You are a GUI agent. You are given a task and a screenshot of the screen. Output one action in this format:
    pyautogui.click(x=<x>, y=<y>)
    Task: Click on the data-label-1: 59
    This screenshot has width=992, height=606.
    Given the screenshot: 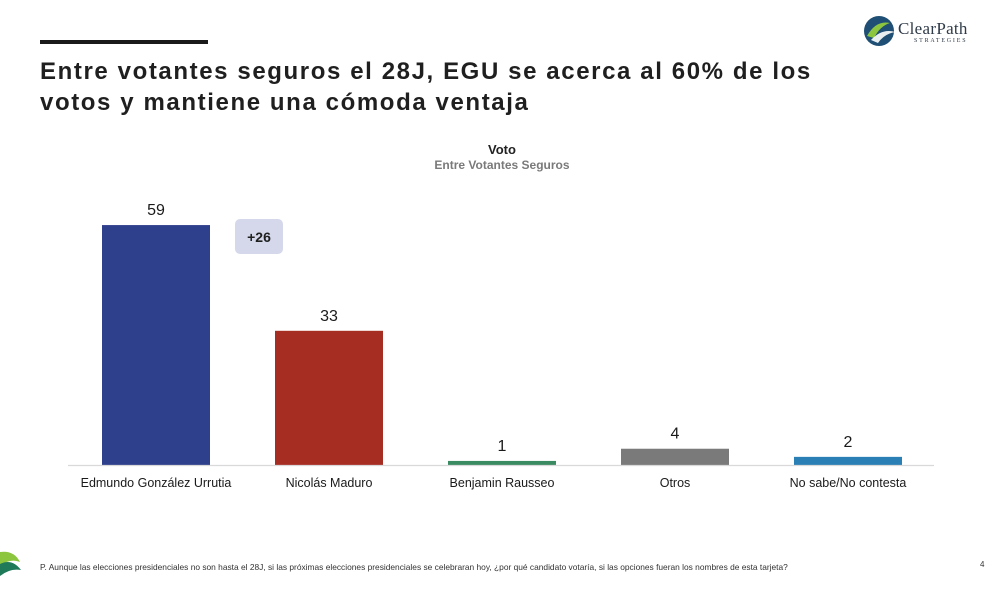 What is the action you would take?
    pyautogui.click(x=156, y=210)
    